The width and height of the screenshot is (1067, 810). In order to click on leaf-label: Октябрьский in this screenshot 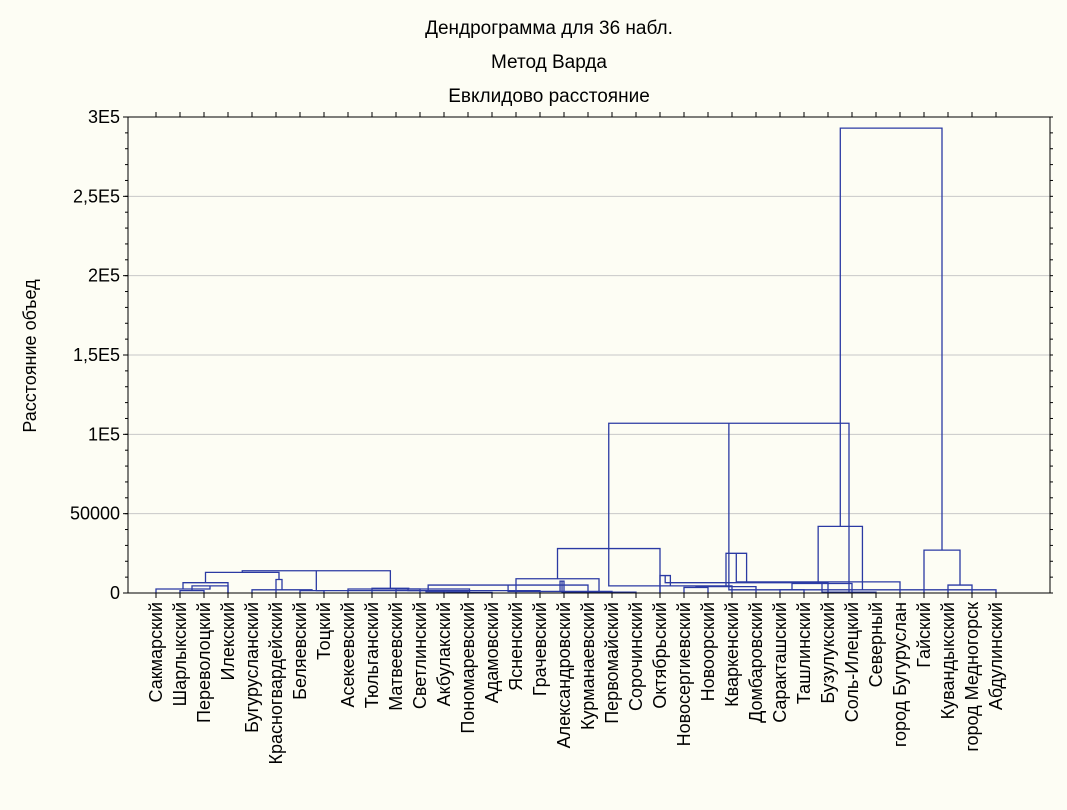, I will do `click(660, 655)`.